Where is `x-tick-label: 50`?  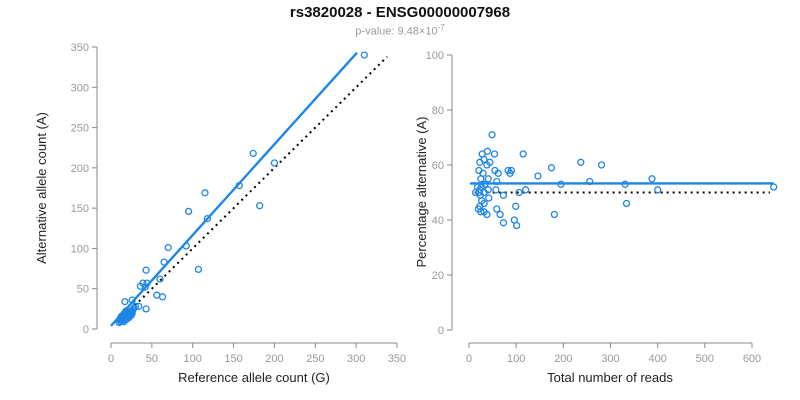 x-tick-label: 50 is located at coordinates (152, 359).